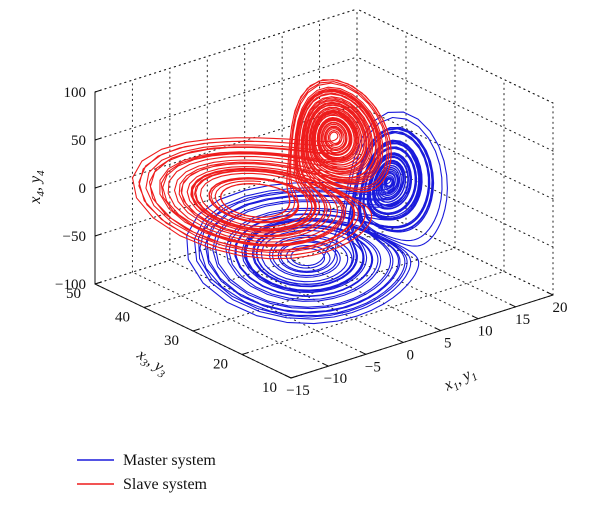 The width and height of the screenshot is (600, 518). I want to click on x-axis-label: x1, y1, so click(460, 381).